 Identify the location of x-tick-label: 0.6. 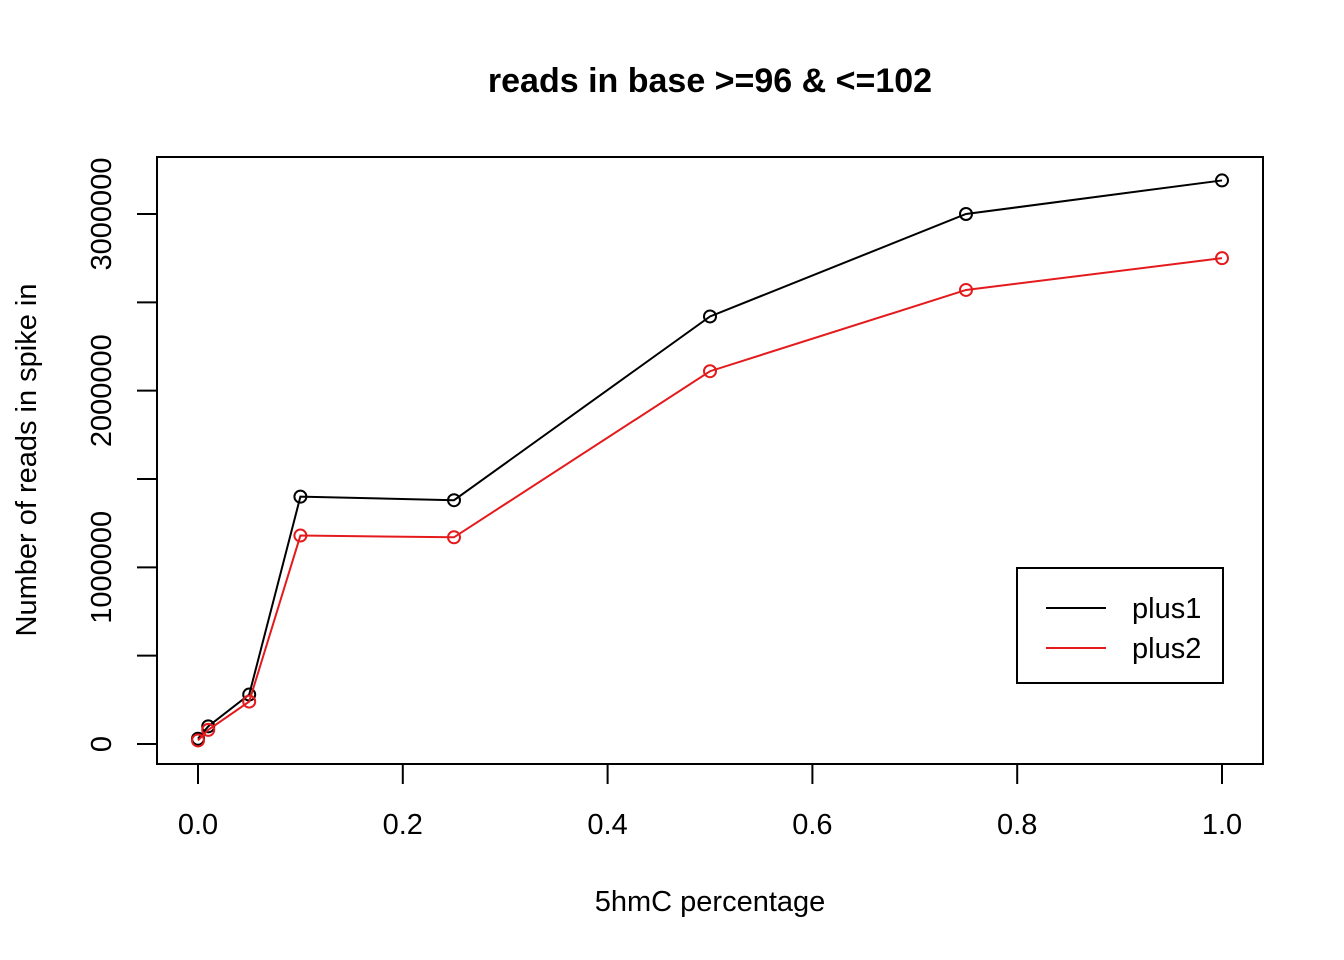
(812, 825).